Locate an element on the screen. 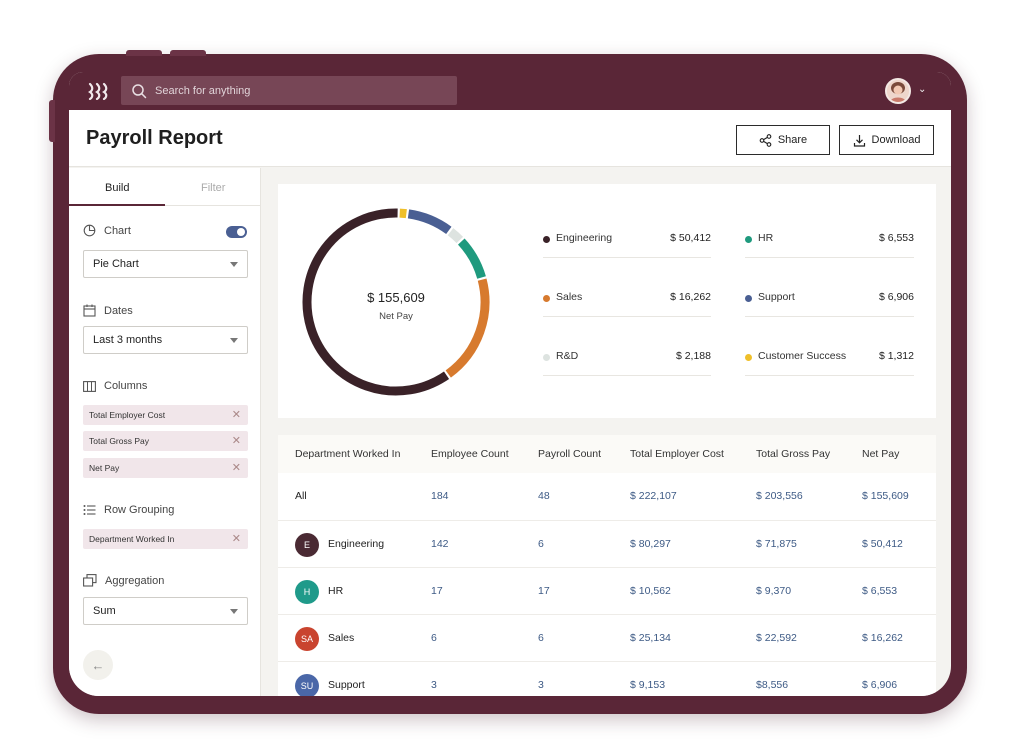 This screenshot has width=1024, height=750. row-grouping-chip: Department Worked In ✕ is located at coordinates (165, 539).